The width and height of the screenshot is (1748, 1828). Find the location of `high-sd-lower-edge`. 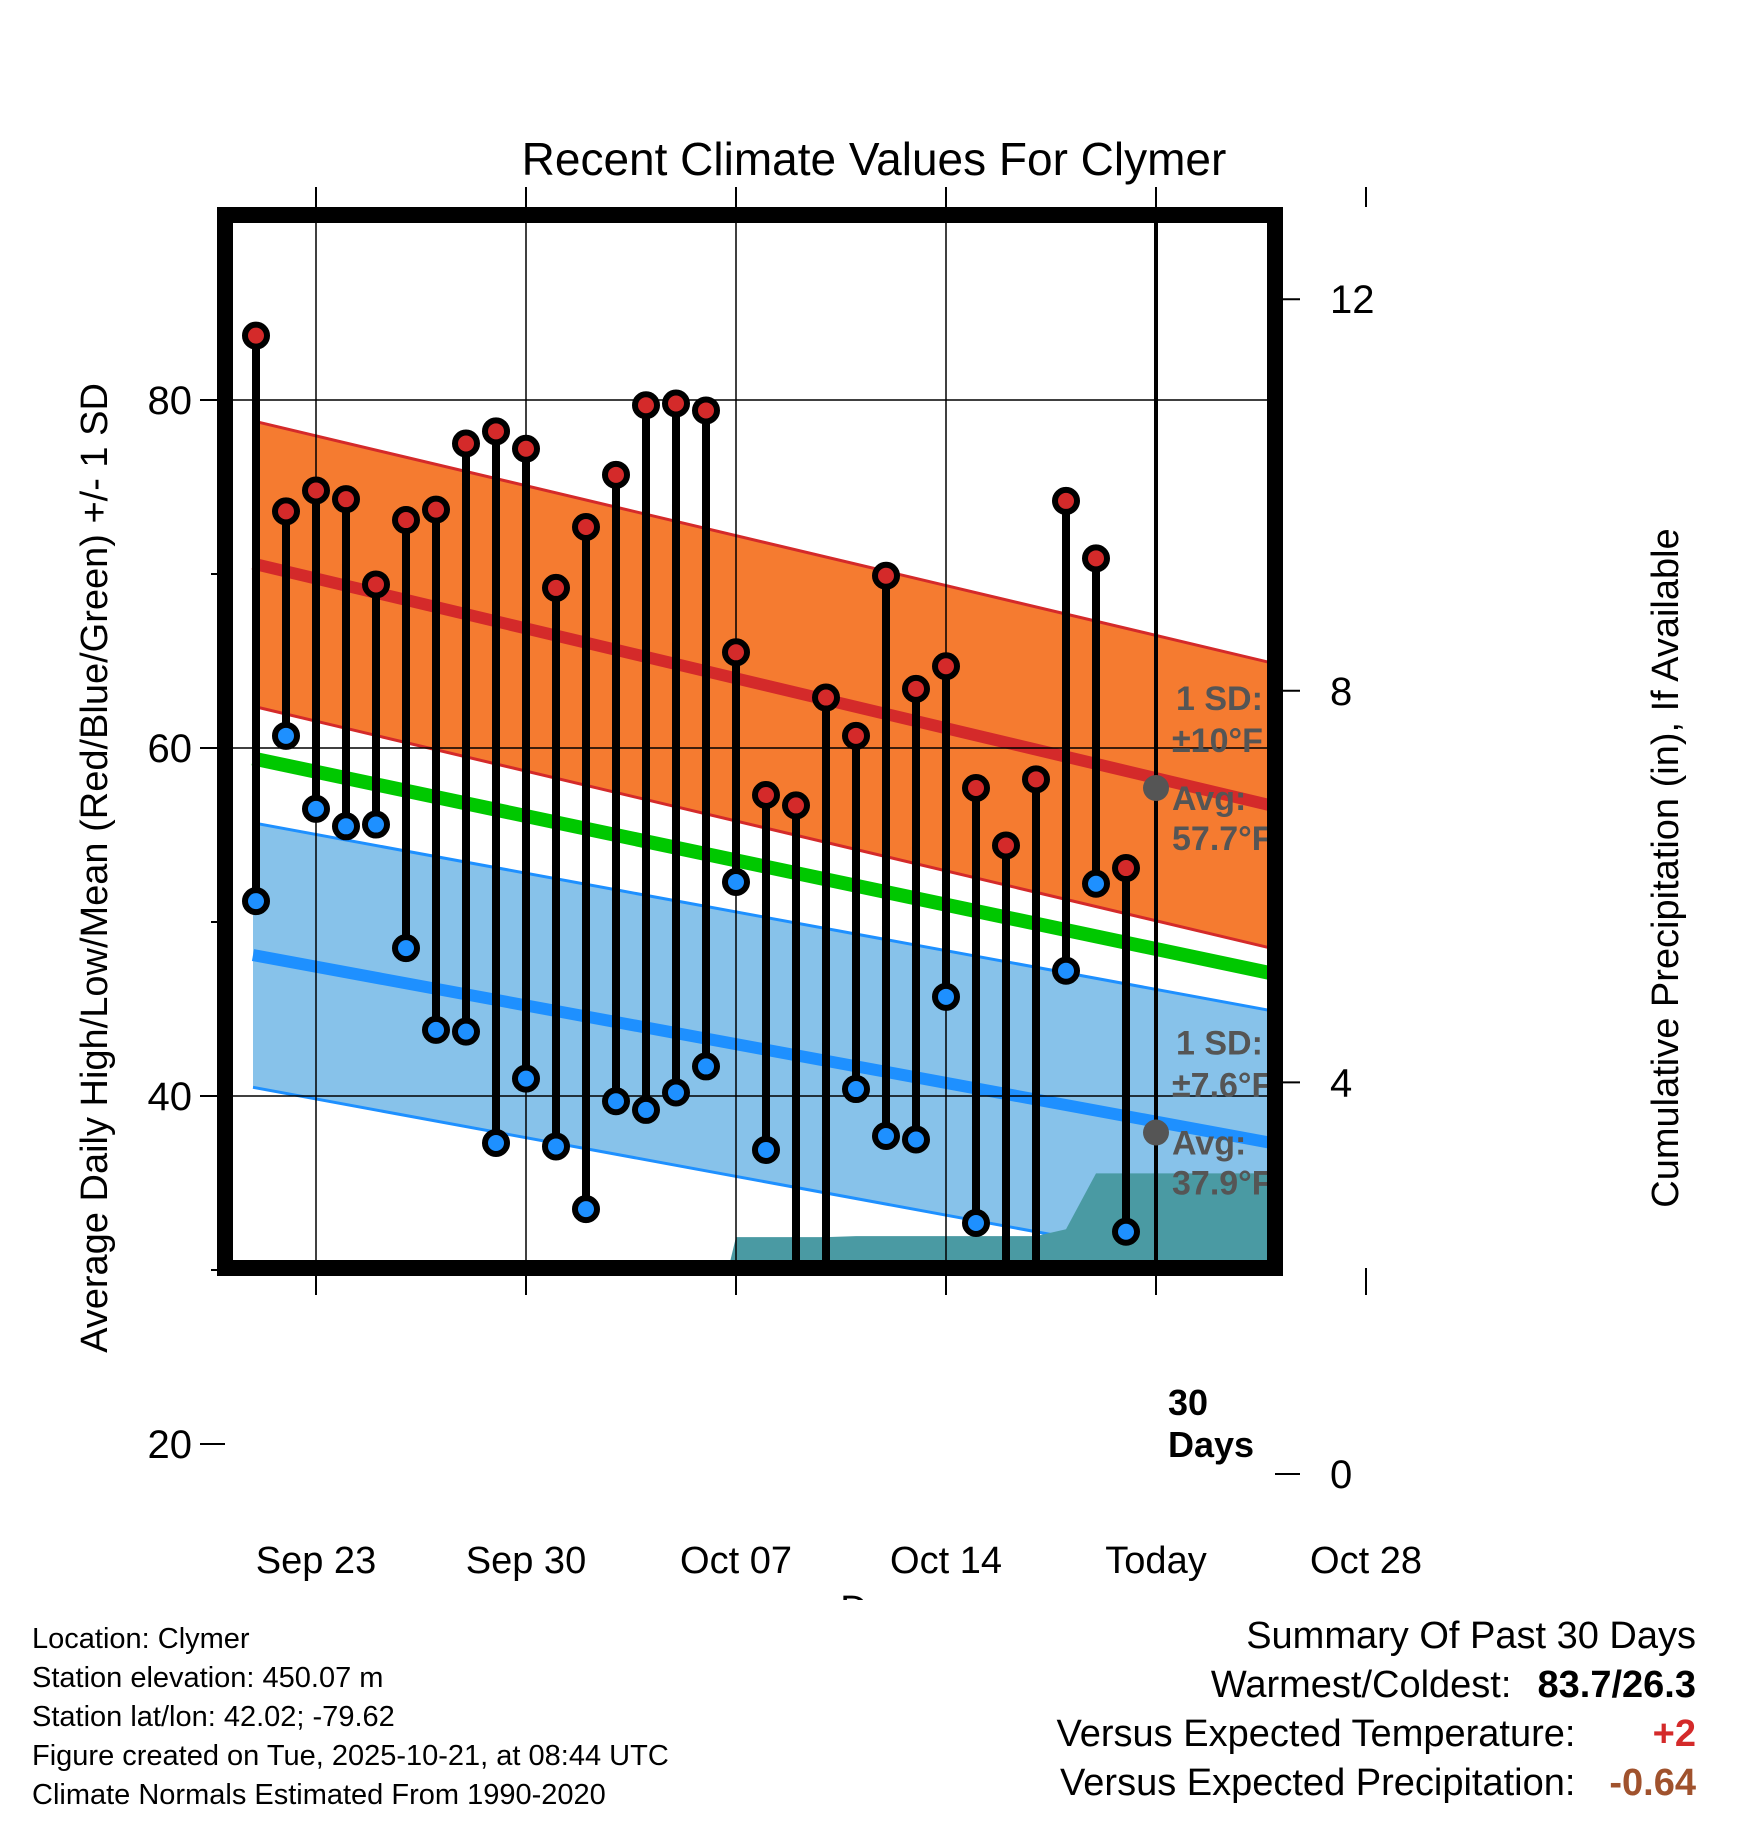

high-sd-lower-edge is located at coordinates (763, 827).